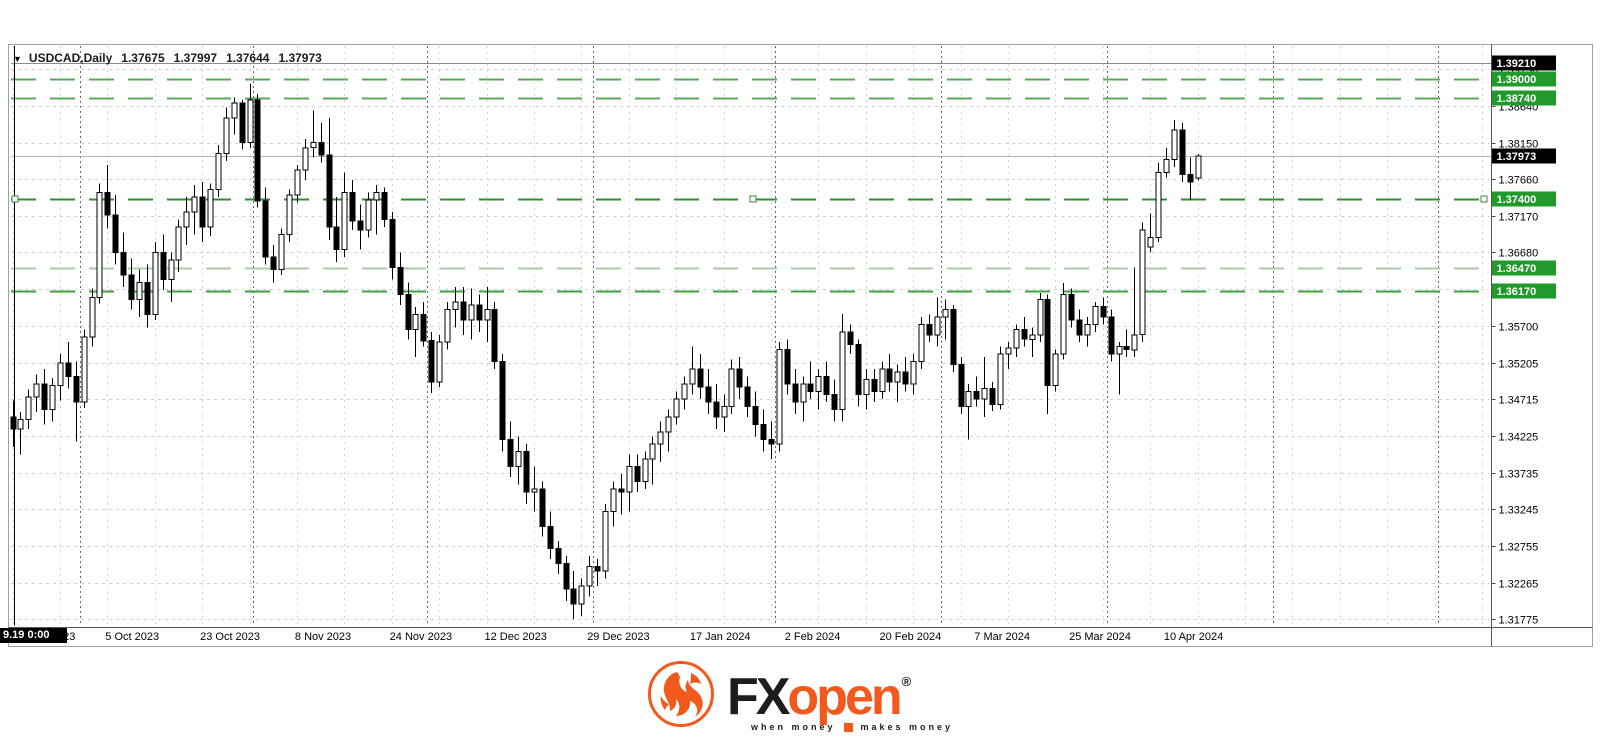  I want to click on fxopen-wordmark: FXopen ®, so click(840, 690).